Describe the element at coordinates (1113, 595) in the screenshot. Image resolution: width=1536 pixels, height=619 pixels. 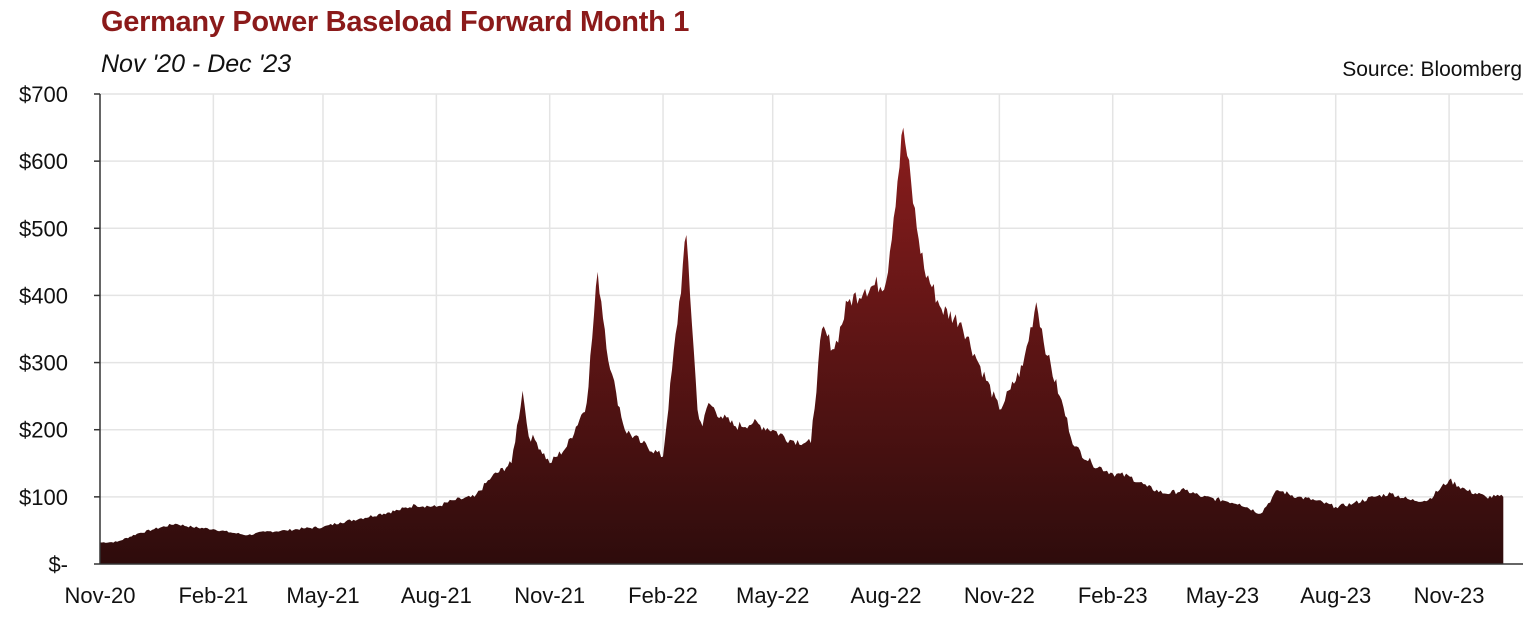
I see `x-tick-label: Feb-23` at that location.